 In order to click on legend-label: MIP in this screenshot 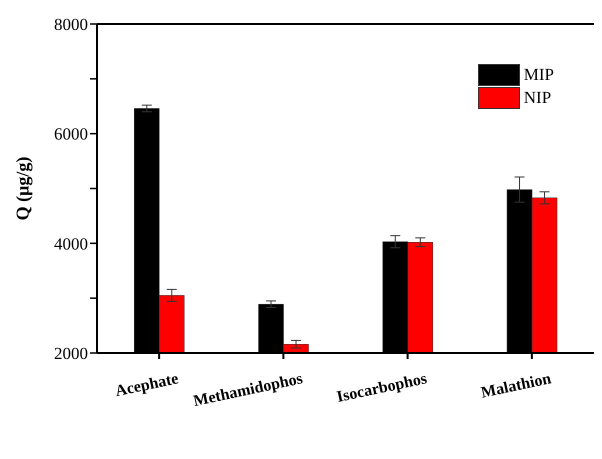, I will do `click(539, 74)`.